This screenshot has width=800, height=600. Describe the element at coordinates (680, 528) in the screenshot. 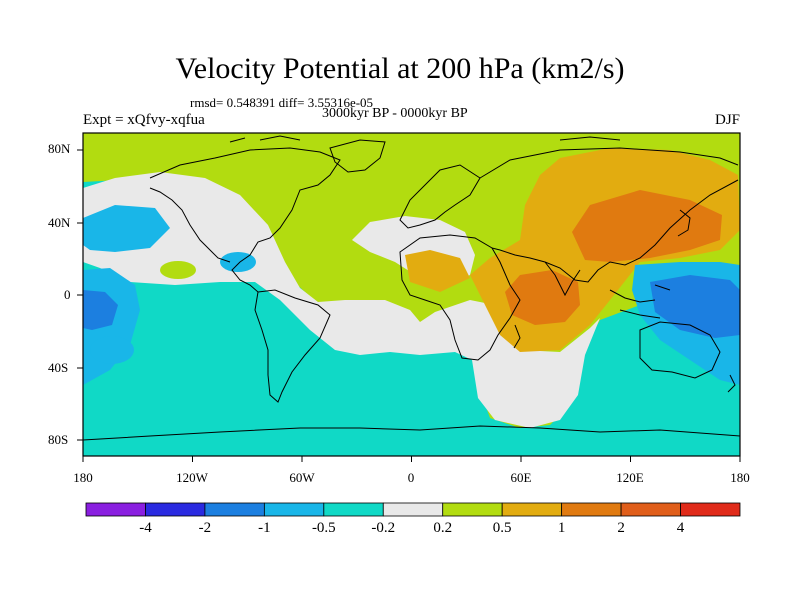

I see `colorbar-label: 4` at that location.